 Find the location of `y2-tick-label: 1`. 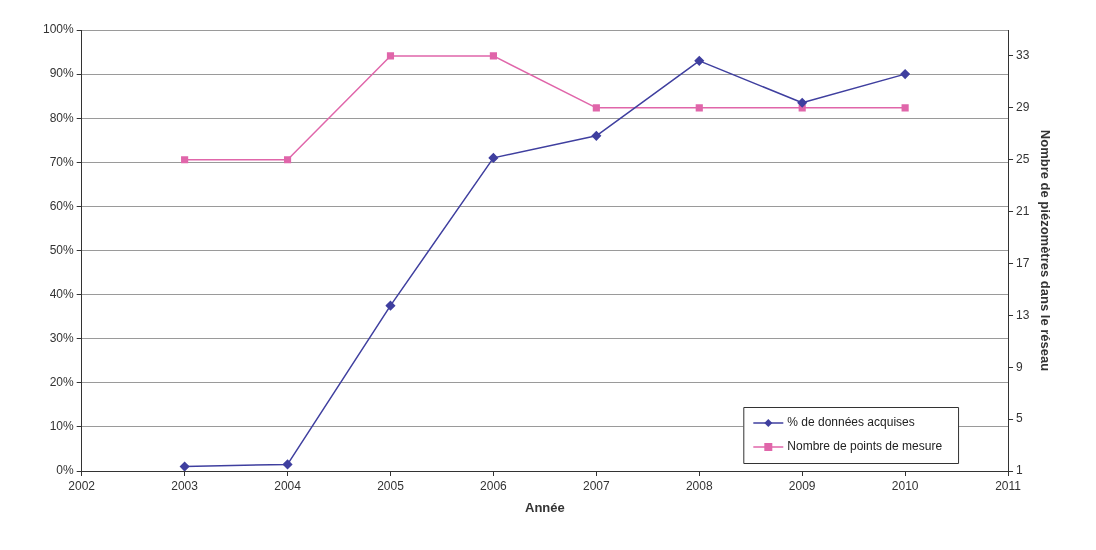

y2-tick-label: 1 is located at coordinates (1020, 470).